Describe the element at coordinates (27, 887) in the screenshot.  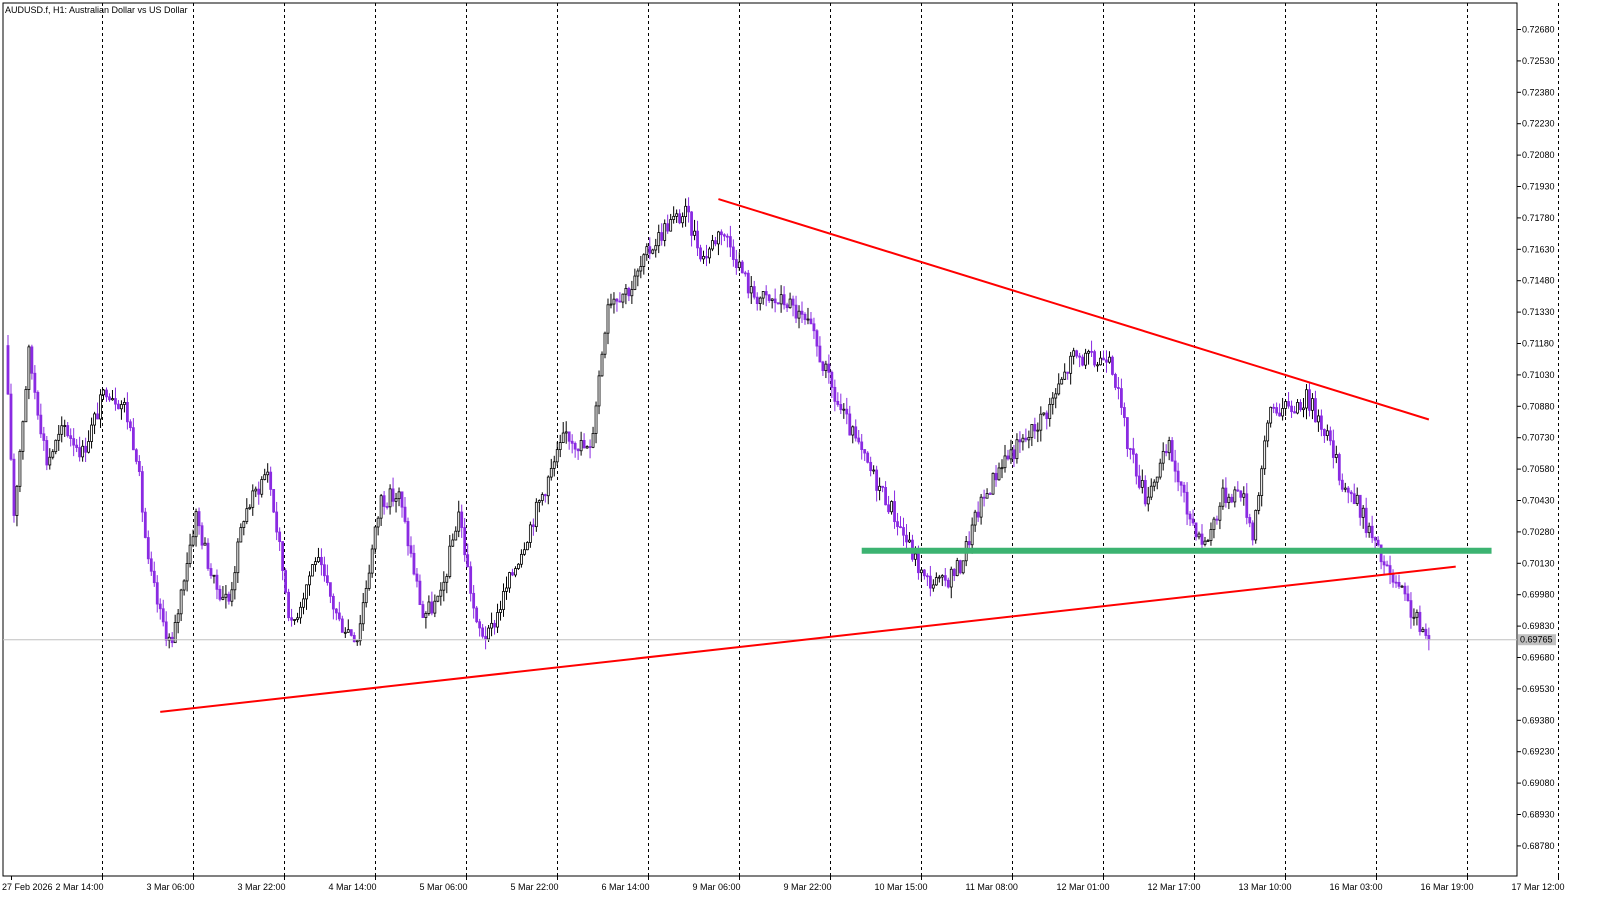
I see `time-tick-label: 27 Feb 2026` at that location.